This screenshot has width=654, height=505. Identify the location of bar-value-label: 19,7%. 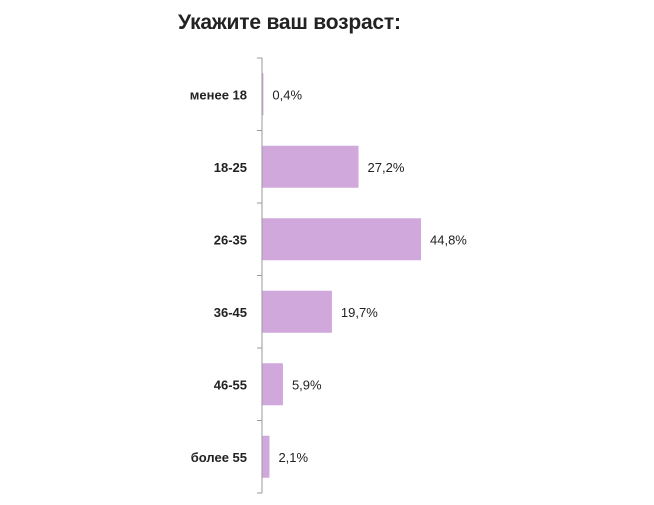
(359, 312).